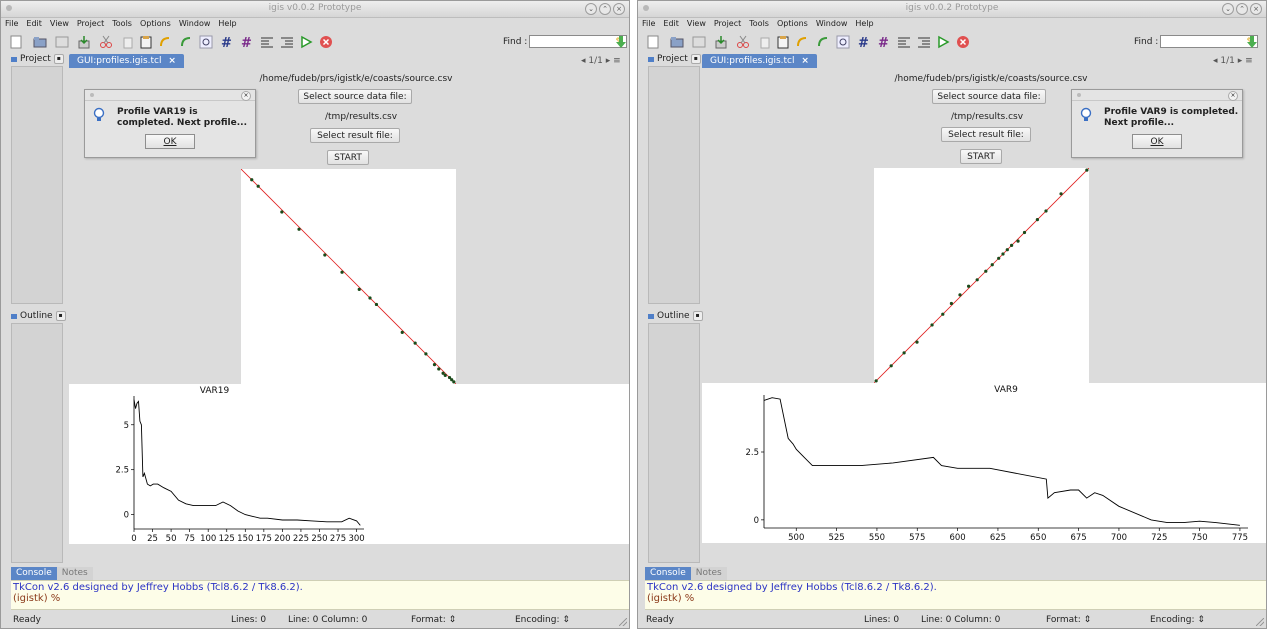  What do you see at coordinates (172, 61) in the screenshot?
I see `tab-close-icon: ×` at bounding box center [172, 61].